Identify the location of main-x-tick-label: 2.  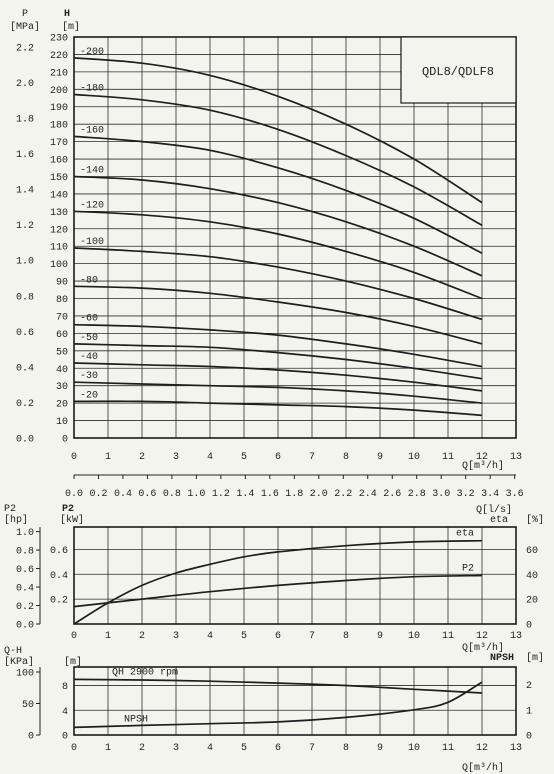
(142, 457).